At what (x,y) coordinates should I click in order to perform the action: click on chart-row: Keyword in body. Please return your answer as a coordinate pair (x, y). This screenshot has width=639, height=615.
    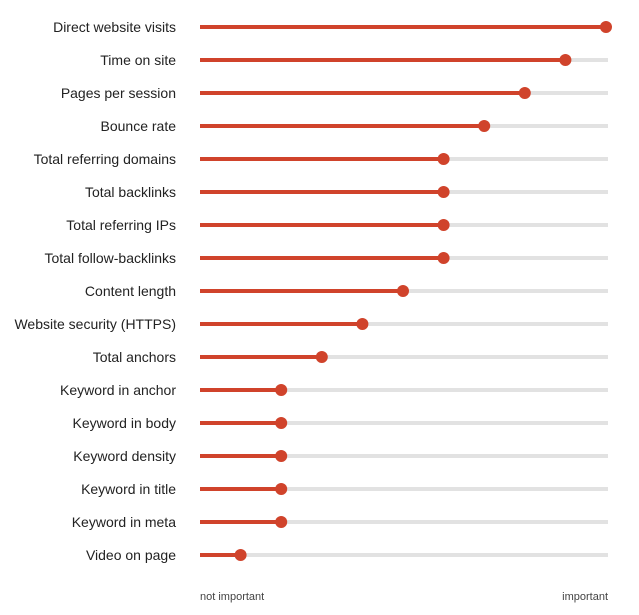
    Looking at the image, I should click on (340, 423).